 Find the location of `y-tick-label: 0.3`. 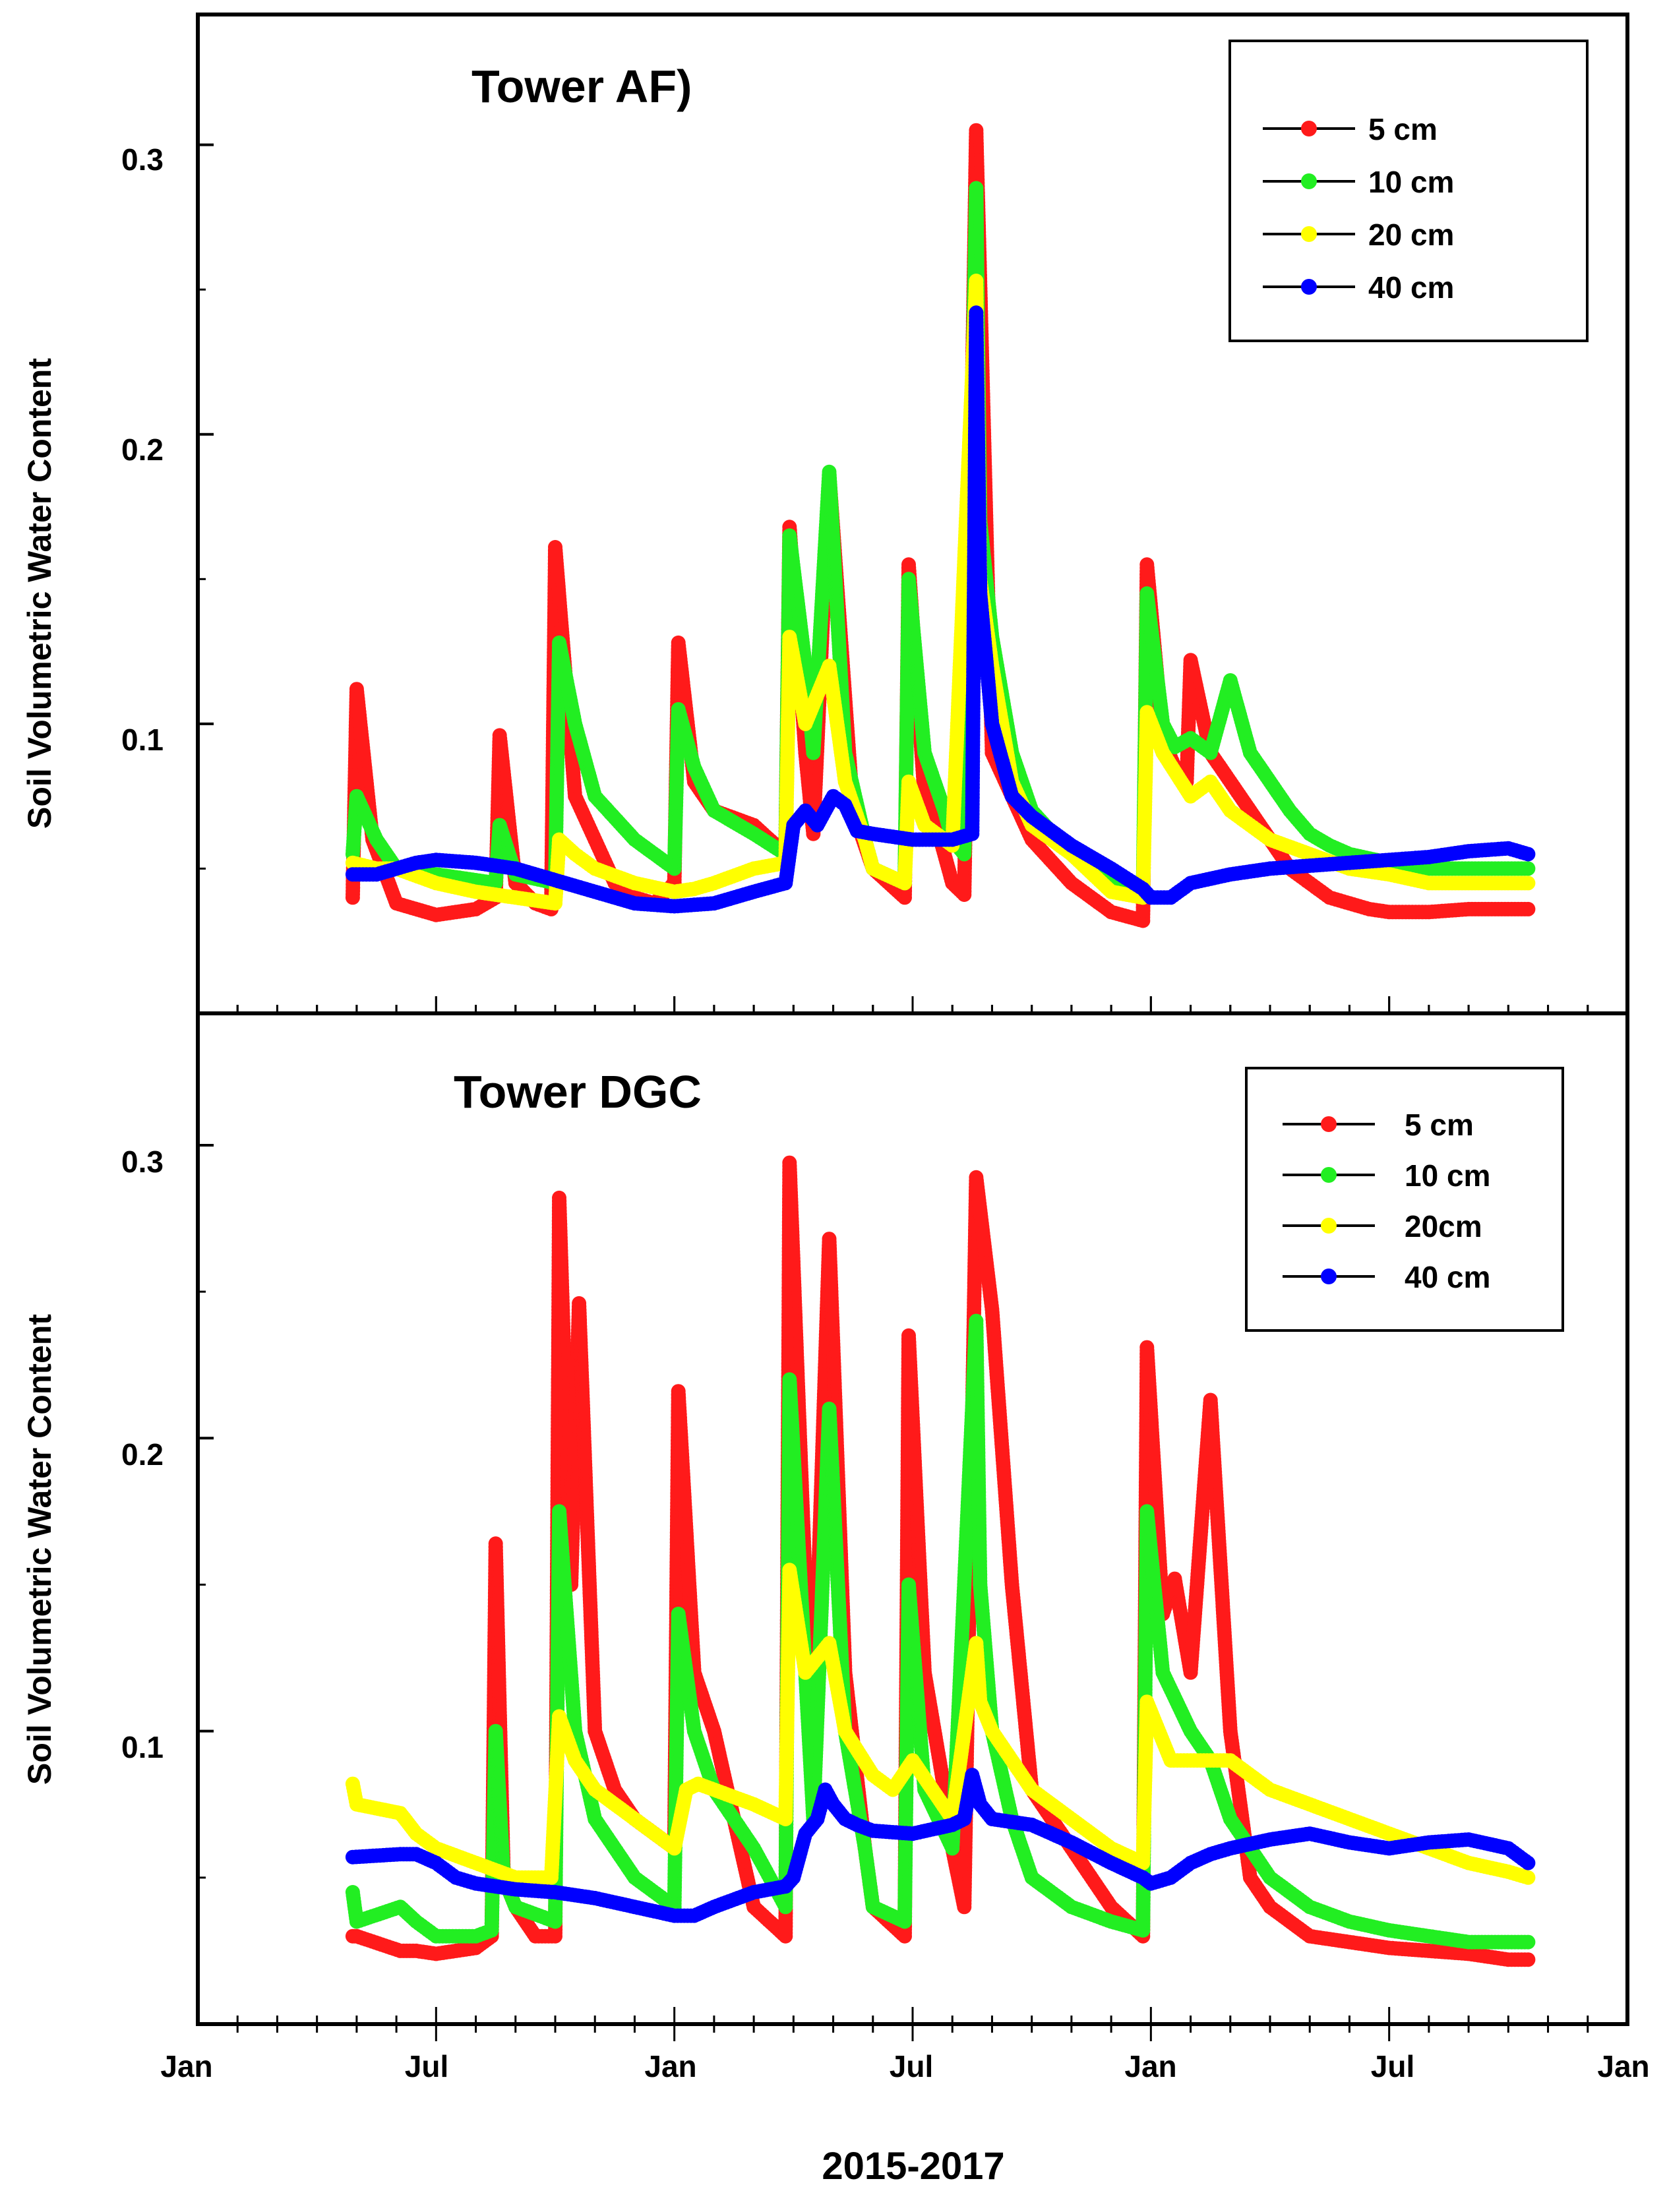

y-tick-label: 0.3 is located at coordinates (142, 159).